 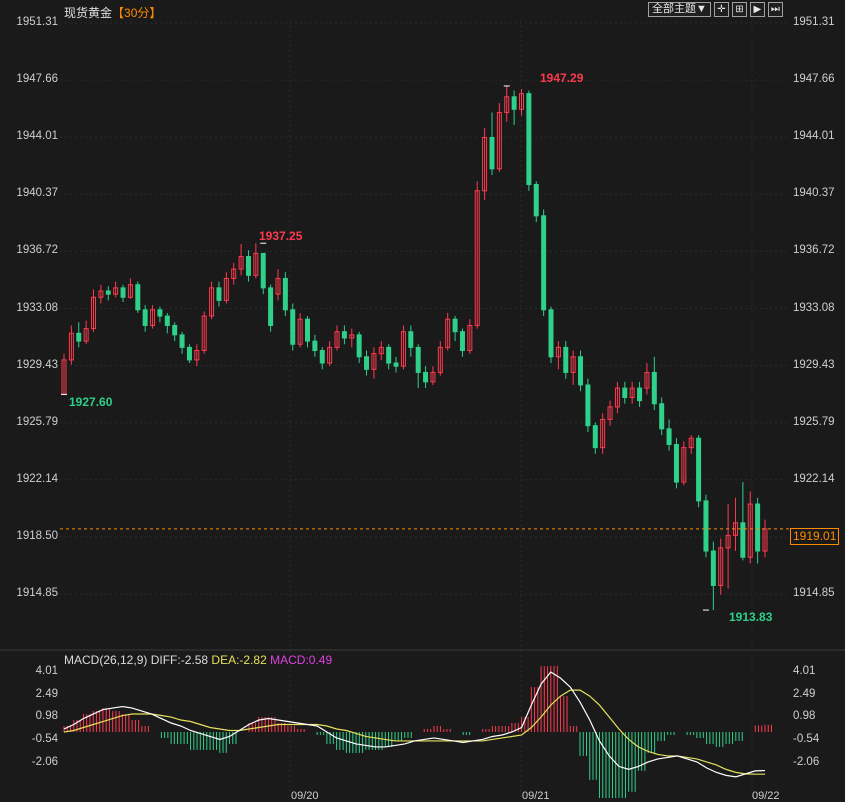 What do you see at coordinates (775, 9) in the screenshot?
I see `scroll-end-icon: ⏭` at bounding box center [775, 9].